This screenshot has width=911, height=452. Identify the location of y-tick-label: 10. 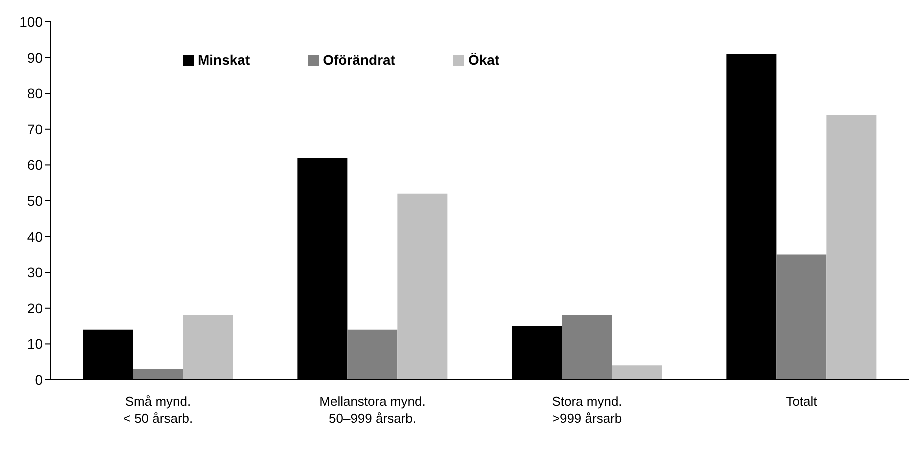
(35, 344).